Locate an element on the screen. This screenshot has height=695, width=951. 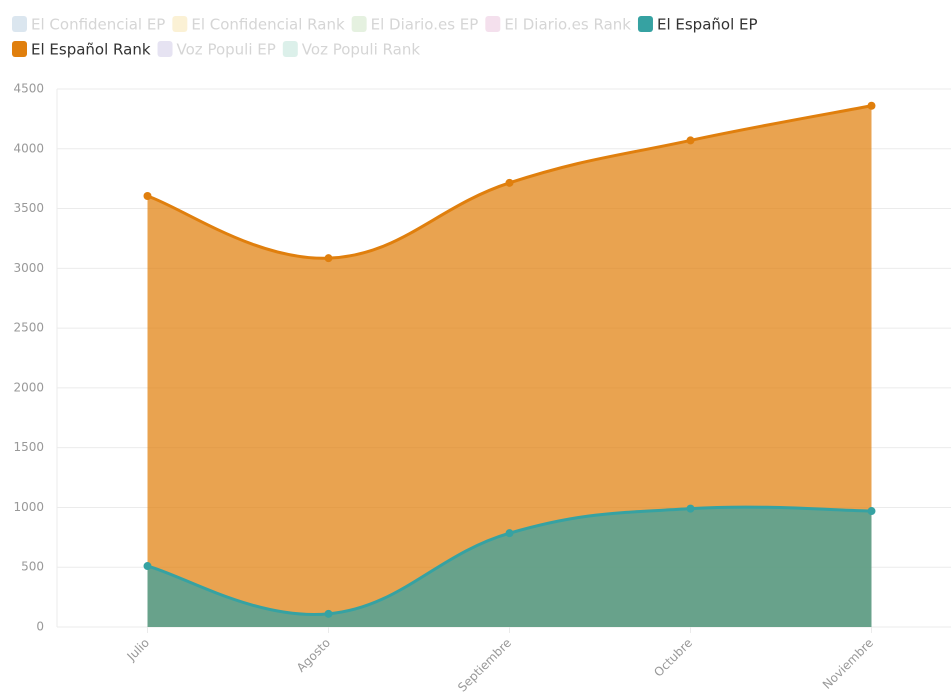
y-tick-label: 2500 is located at coordinates (28, 328).